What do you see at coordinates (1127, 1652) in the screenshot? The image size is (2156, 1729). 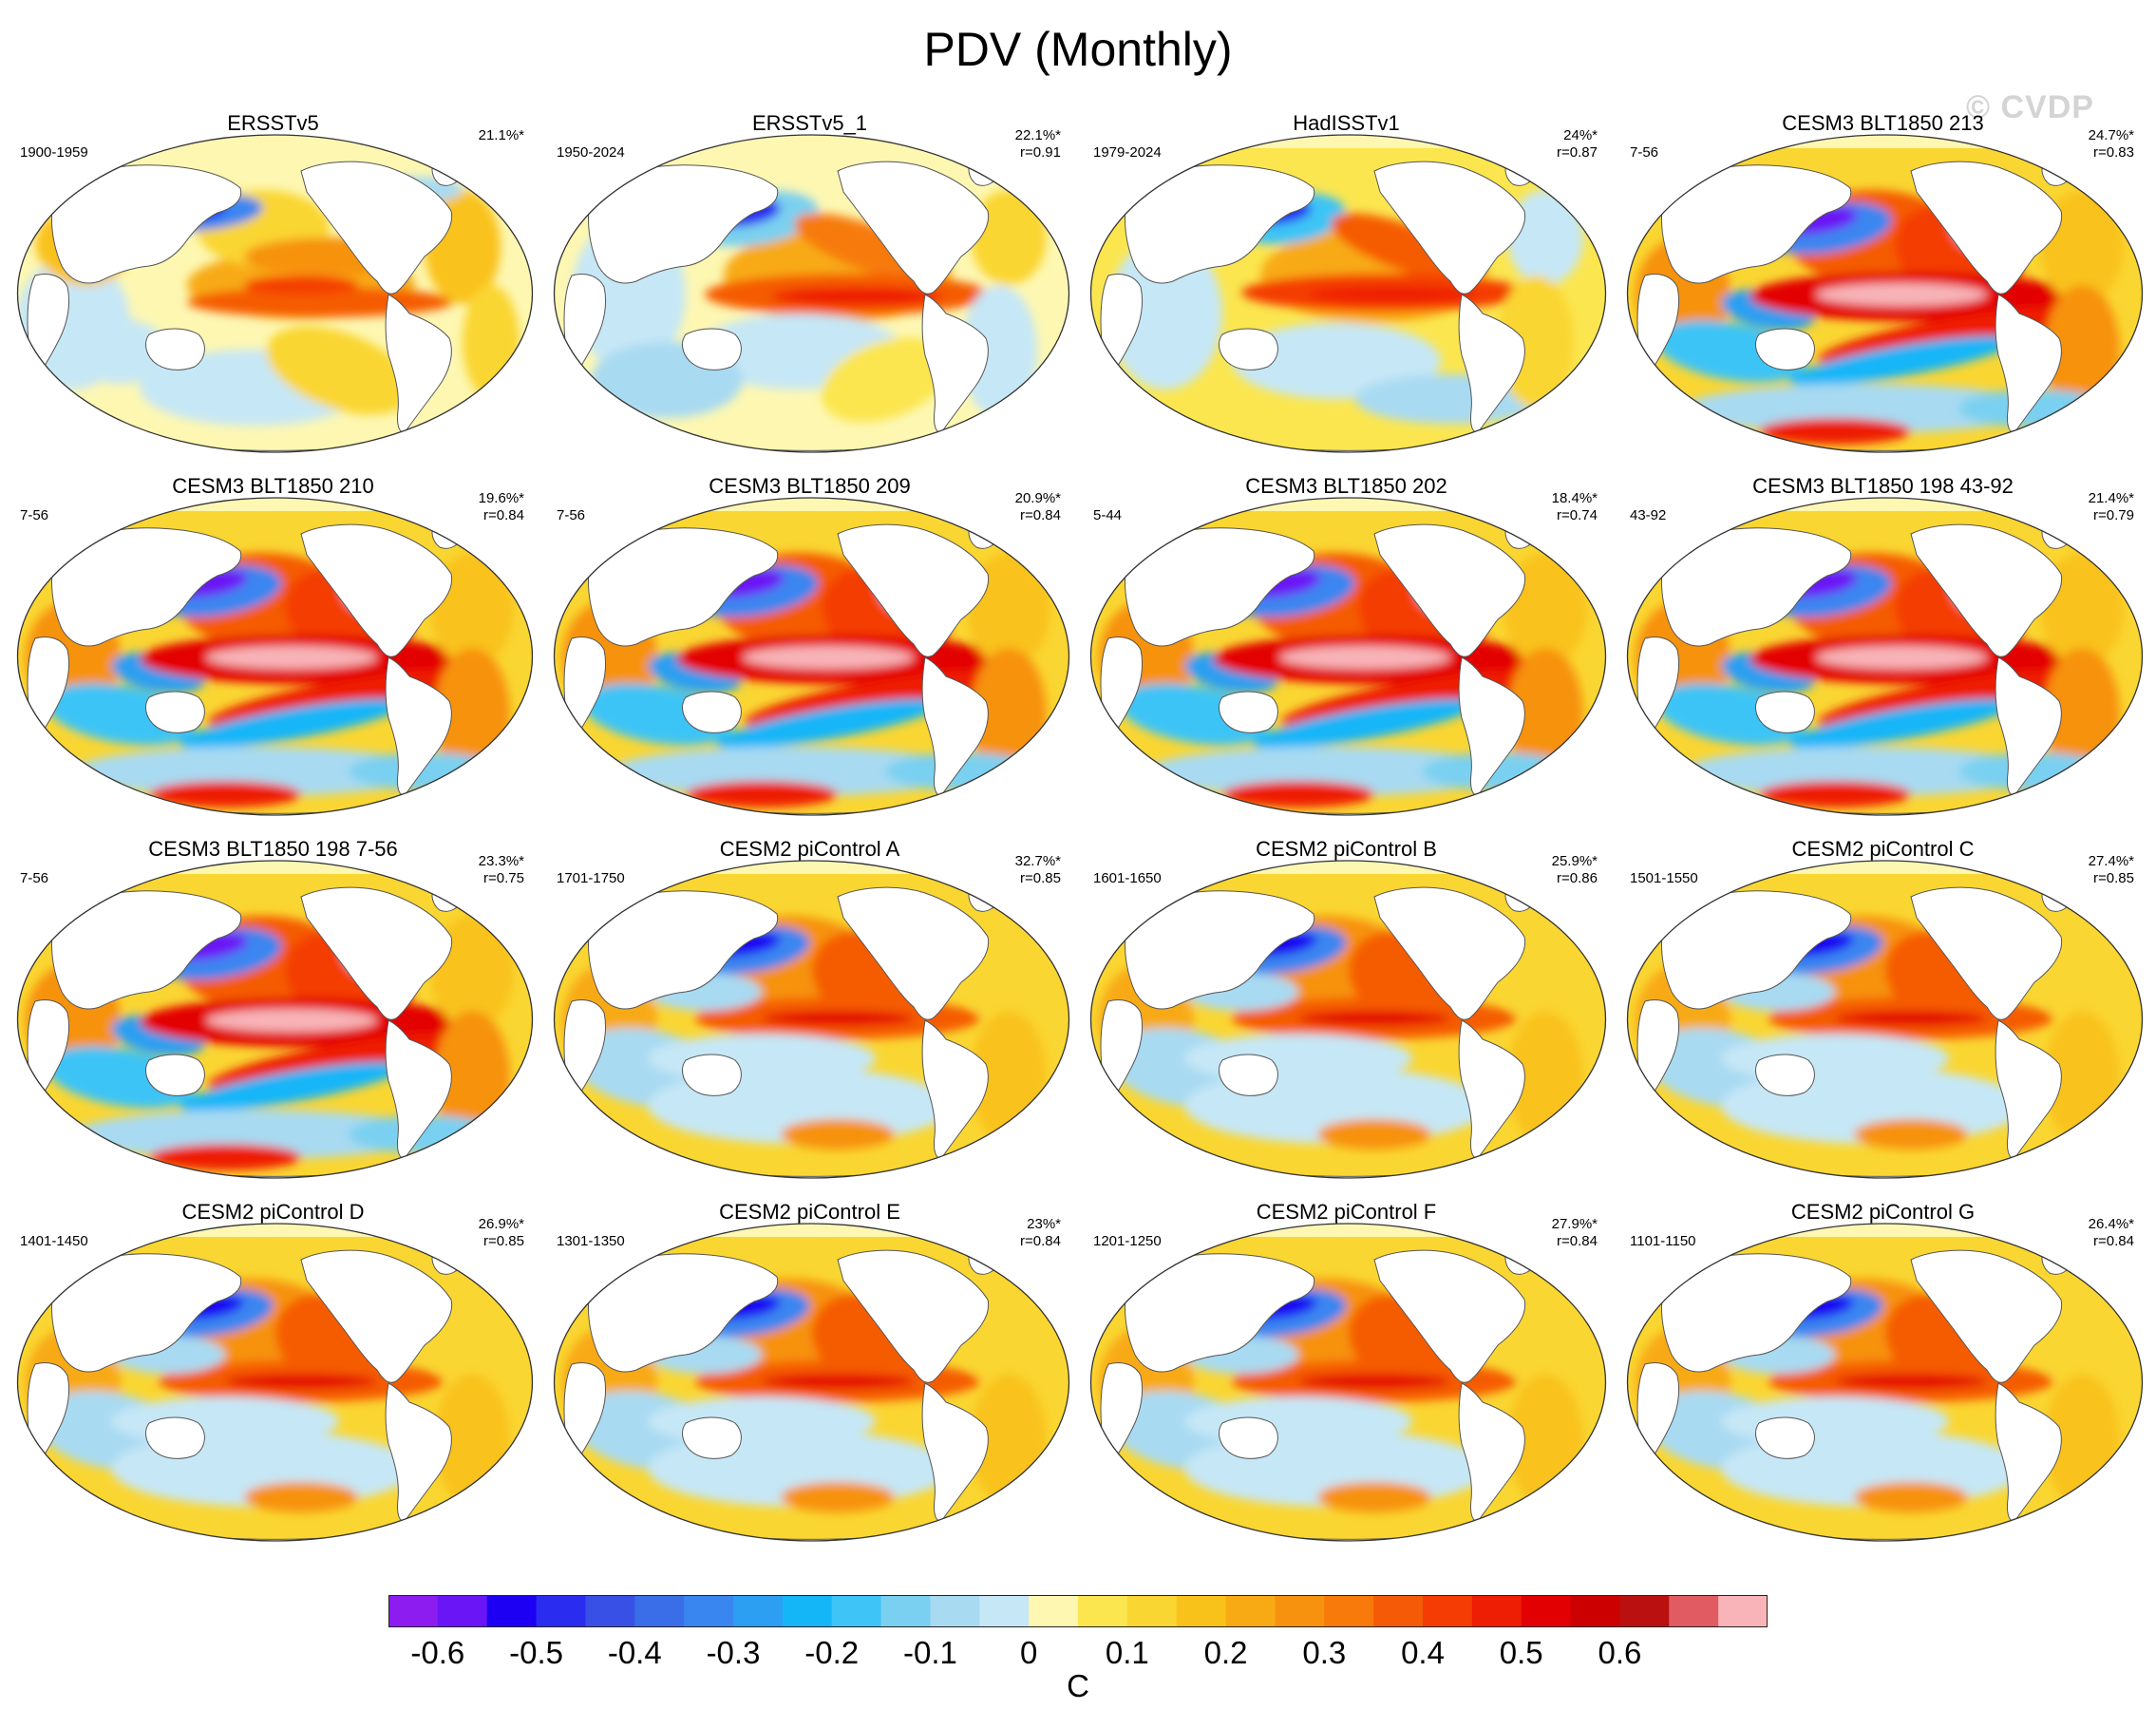 I see `colorbar-tick-label: 0.1` at bounding box center [1127, 1652].